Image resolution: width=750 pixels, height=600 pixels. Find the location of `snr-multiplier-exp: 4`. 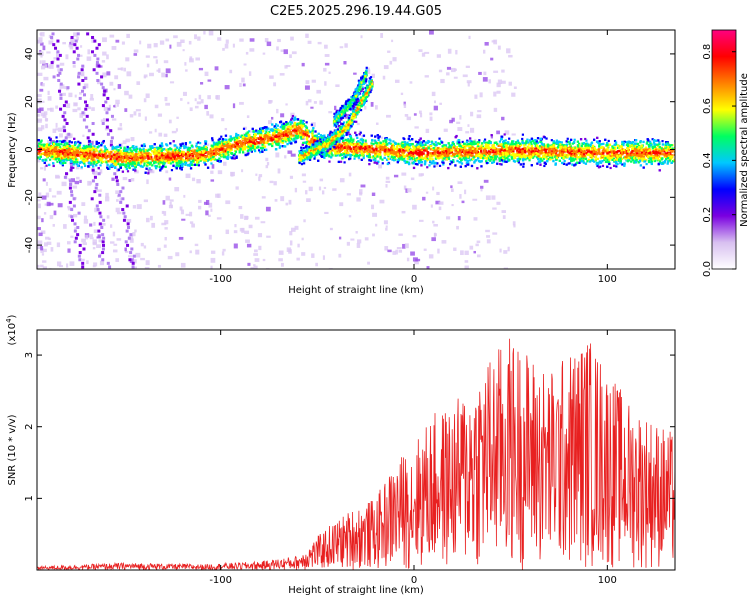

snr-multiplier-exp: 4 is located at coordinates (9, 320).